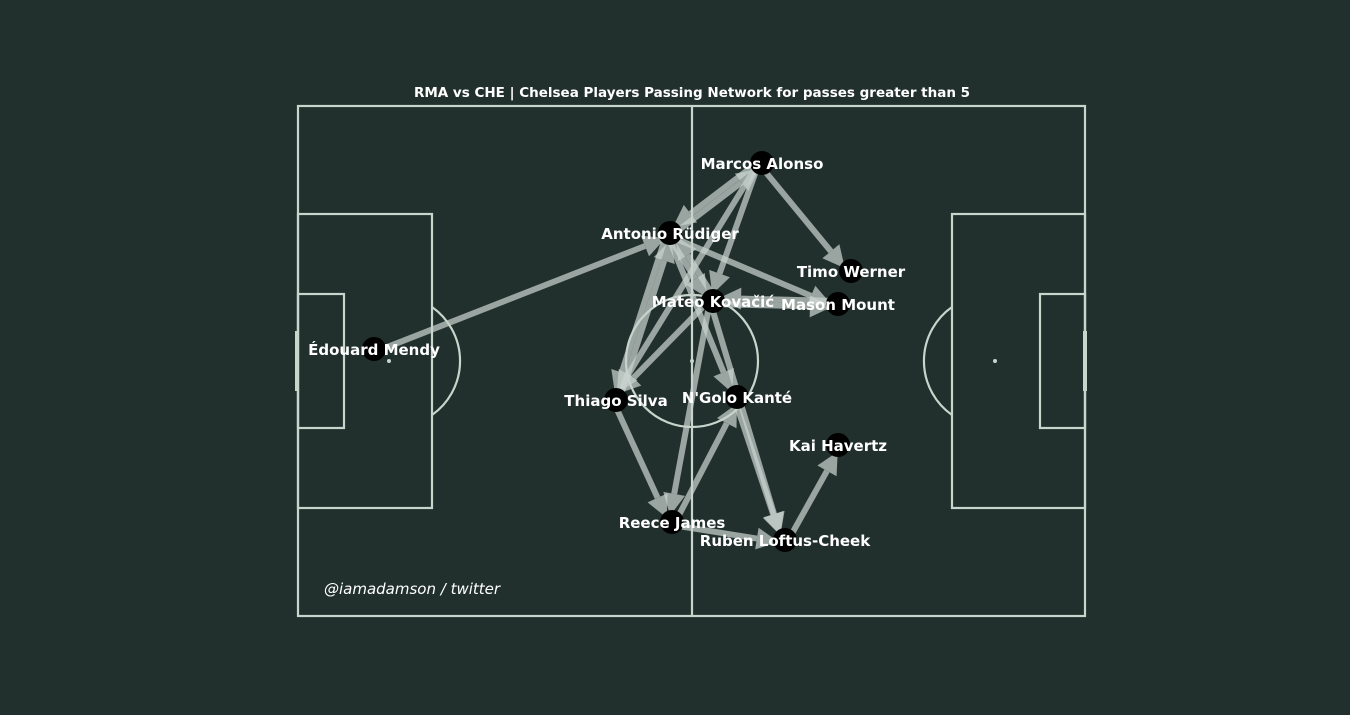 Image resolution: width=1350 pixels, height=715 pixels. I want to click on pass-arrow-kovacic-to-silva, so click(665, 345).